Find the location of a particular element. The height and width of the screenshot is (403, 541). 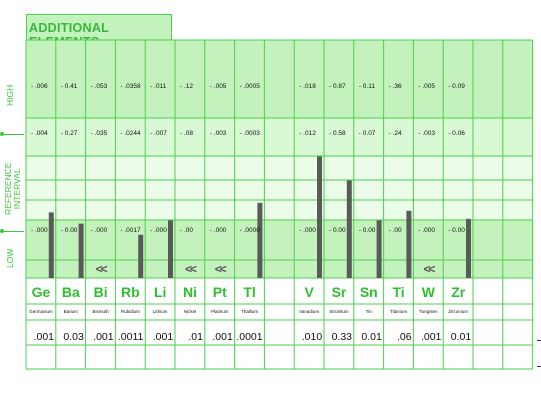

element-symbol-bi: Bi is located at coordinates (100, 292).